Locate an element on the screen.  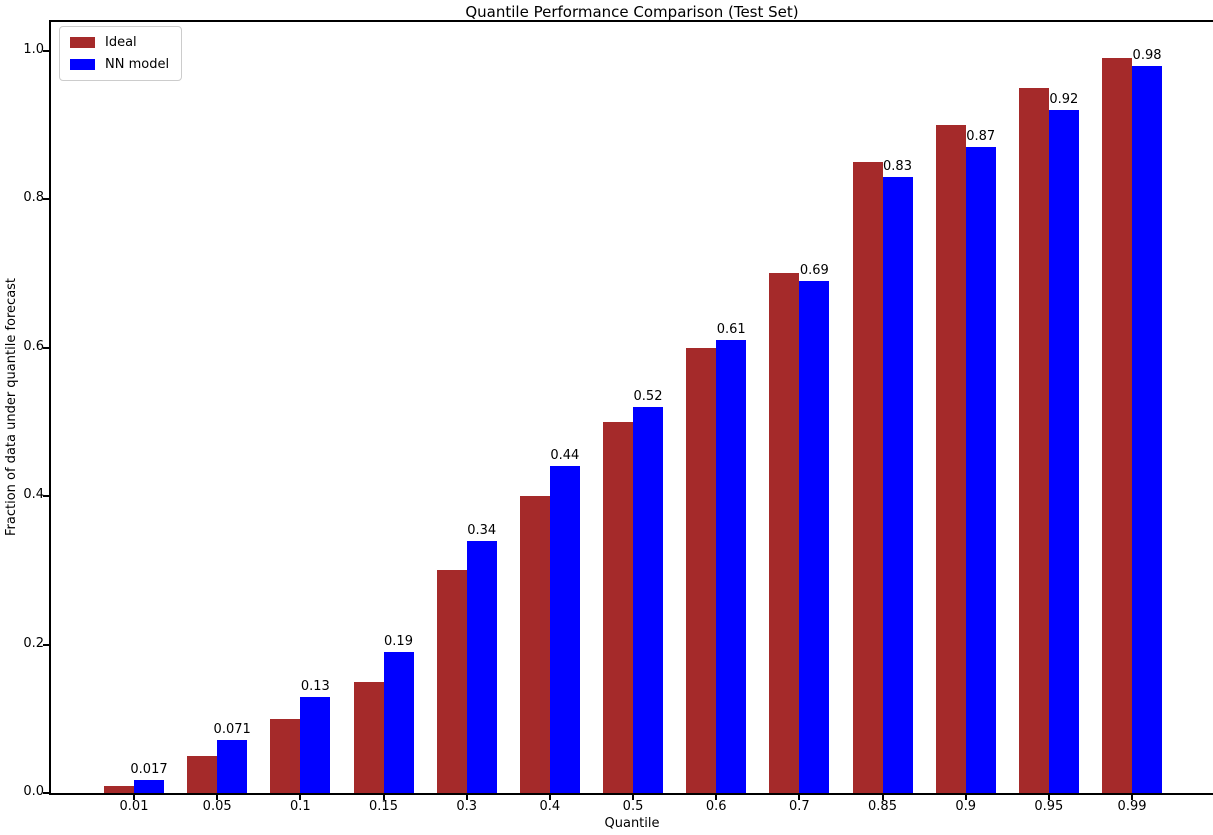
bar-value-label: 0.34 is located at coordinates (482, 530).